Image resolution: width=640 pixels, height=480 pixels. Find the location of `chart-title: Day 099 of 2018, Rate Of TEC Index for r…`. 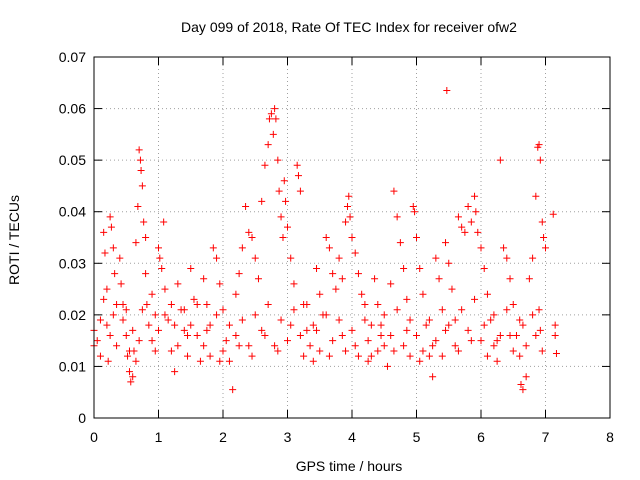

chart-title: Day 099 of 2018, Rate Of TEC Index for r… is located at coordinates (349, 27).